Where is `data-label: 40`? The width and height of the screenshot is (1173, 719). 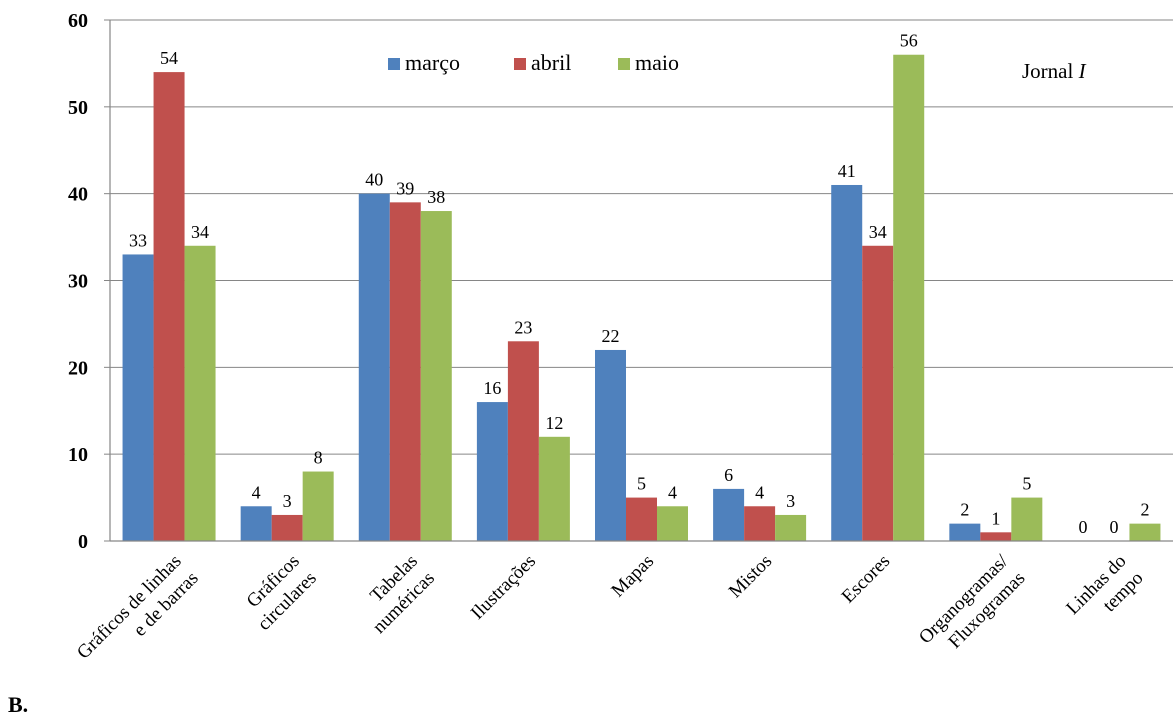 data-label: 40 is located at coordinates (374, 180).